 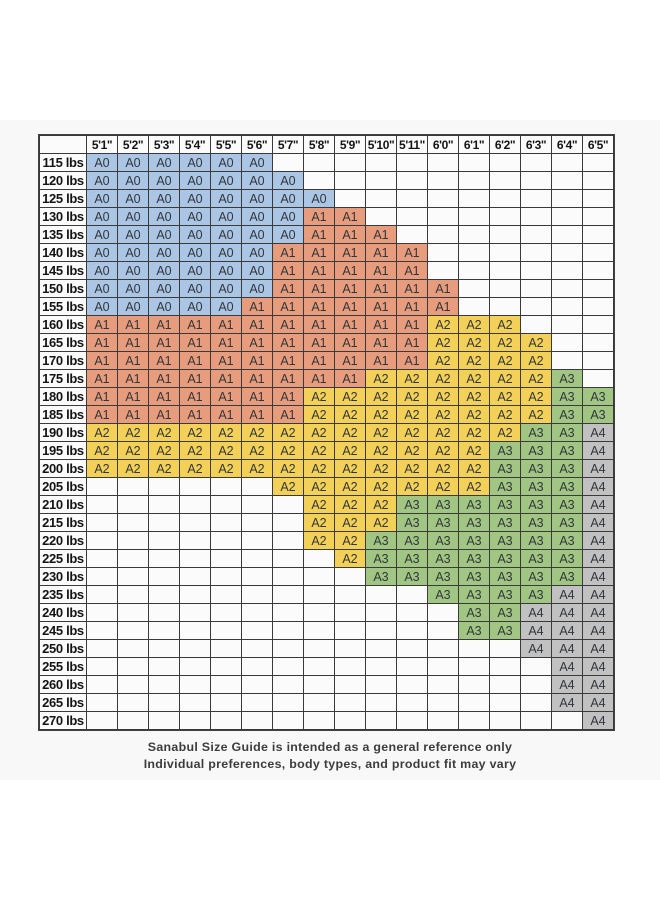 I want to click on table-row: 270 lbs A4, so click(x=326, y=720).